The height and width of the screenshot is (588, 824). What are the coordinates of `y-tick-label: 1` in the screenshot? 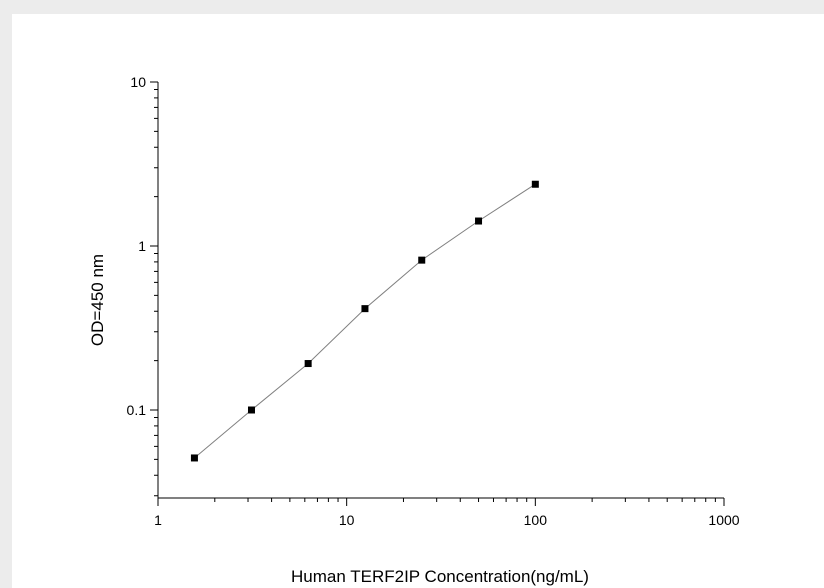 It's located at (142, 246).